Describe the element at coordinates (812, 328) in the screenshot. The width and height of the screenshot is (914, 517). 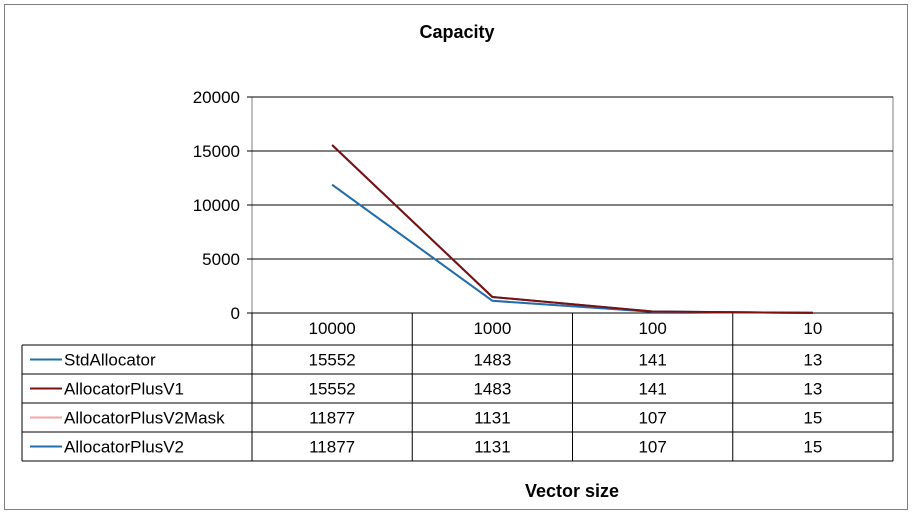
I see `x-tick-label: 10` at that location.